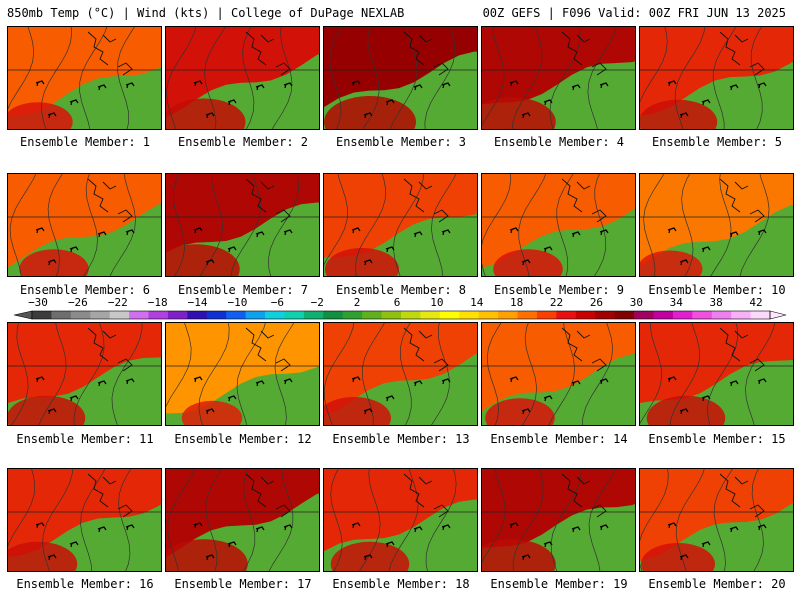 The width and height of the screenshot is (800, 600). Describe the element at coordinates (23, 315) in the screenshot. I see `colorbar-left-arrow` at that location.